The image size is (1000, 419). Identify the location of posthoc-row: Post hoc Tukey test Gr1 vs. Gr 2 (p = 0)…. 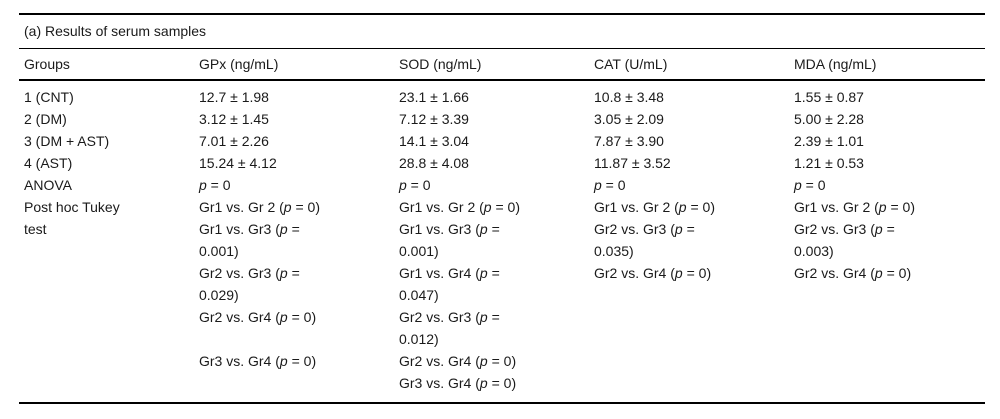
(502, 216).